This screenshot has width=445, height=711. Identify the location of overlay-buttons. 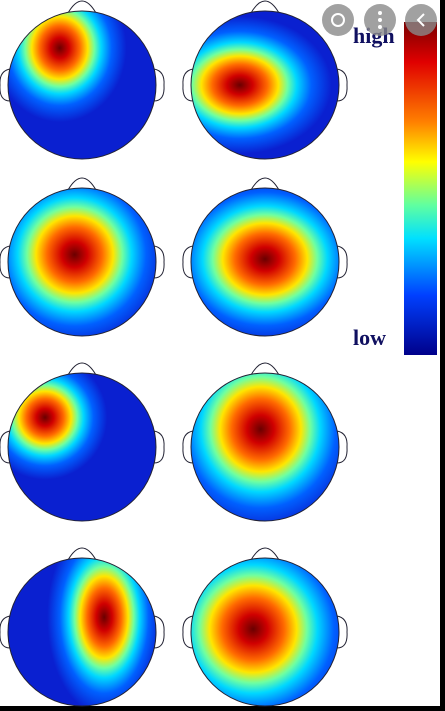
(379, 20).